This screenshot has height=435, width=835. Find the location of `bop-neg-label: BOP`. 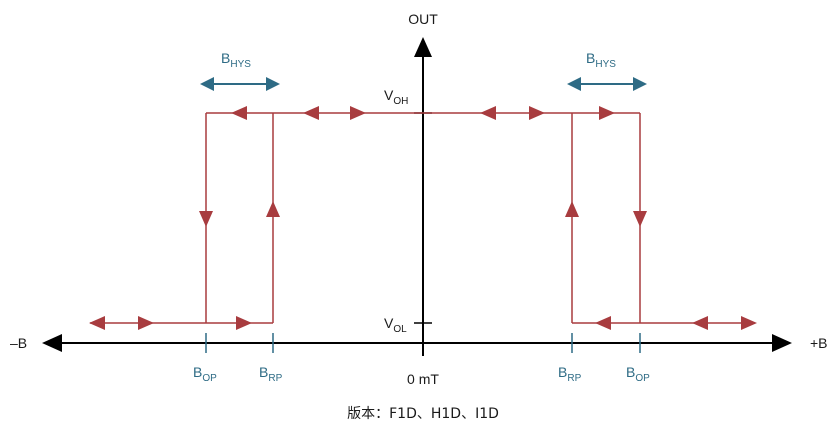

bop-neg-label: BOP is located at coordinates (205, 374).